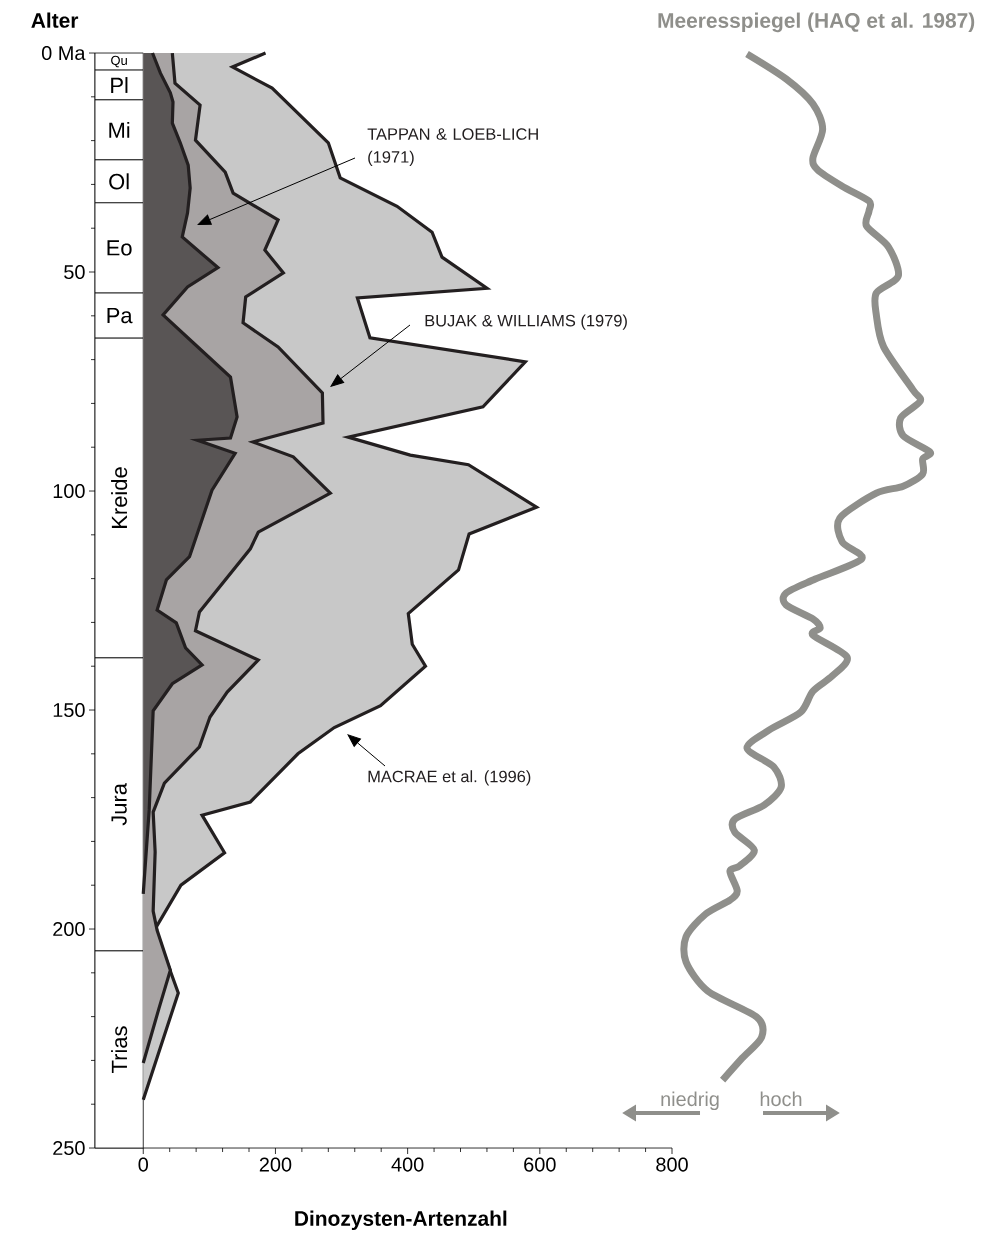 This screenshot has width=986, height=1233. I want to click on y-tick-label: 150, so click(69, 710).